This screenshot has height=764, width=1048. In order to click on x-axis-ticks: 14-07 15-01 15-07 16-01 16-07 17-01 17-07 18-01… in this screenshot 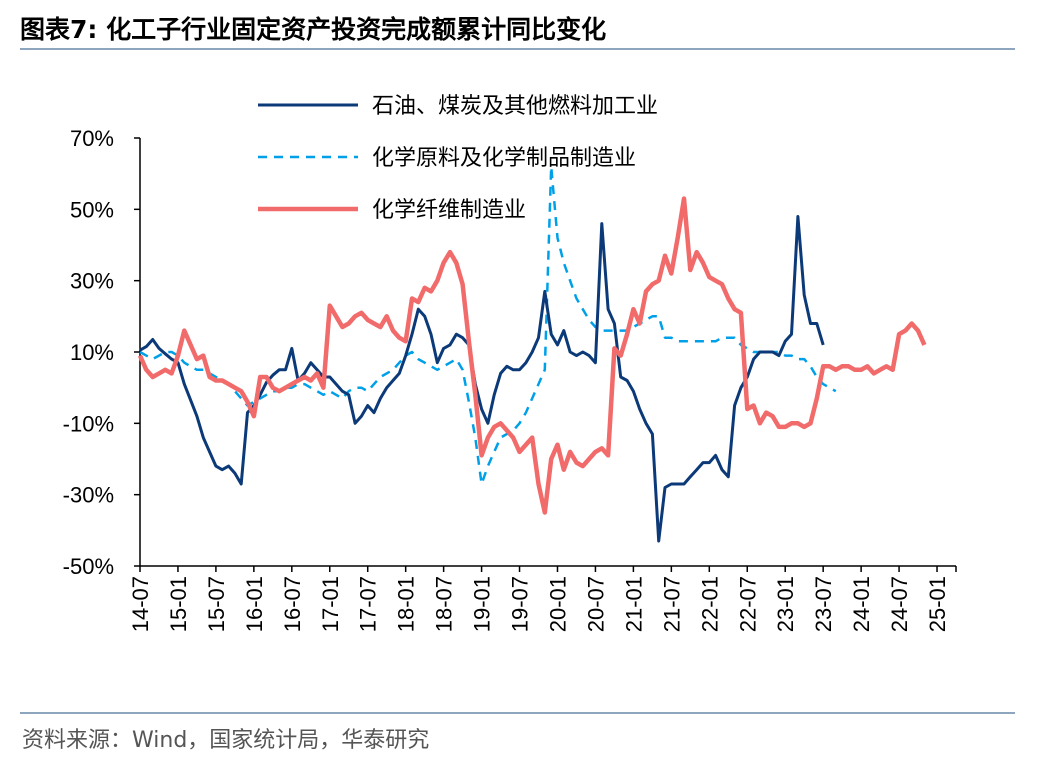, I will do `click(542, 599)`.